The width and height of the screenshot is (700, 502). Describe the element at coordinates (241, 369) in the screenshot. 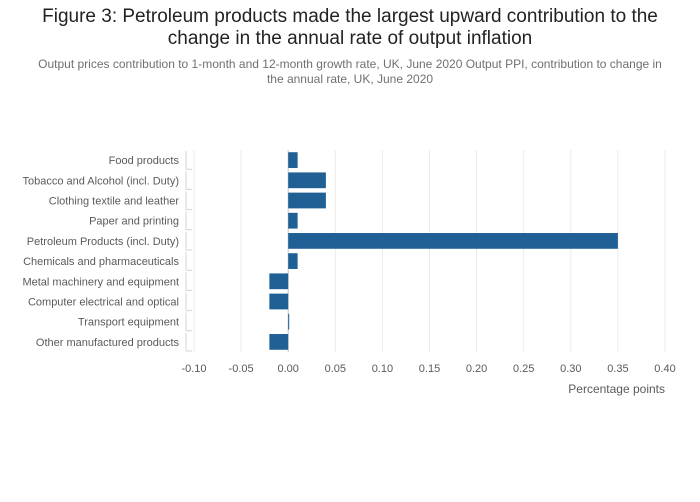

I see `x-tick-label: -0.05` at that location.